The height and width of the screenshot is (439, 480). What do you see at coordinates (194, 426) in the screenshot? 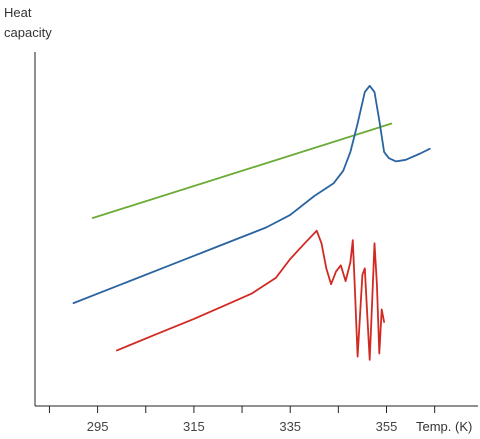
I see `x-tick-label: 315` at bounding box center [194, 426].